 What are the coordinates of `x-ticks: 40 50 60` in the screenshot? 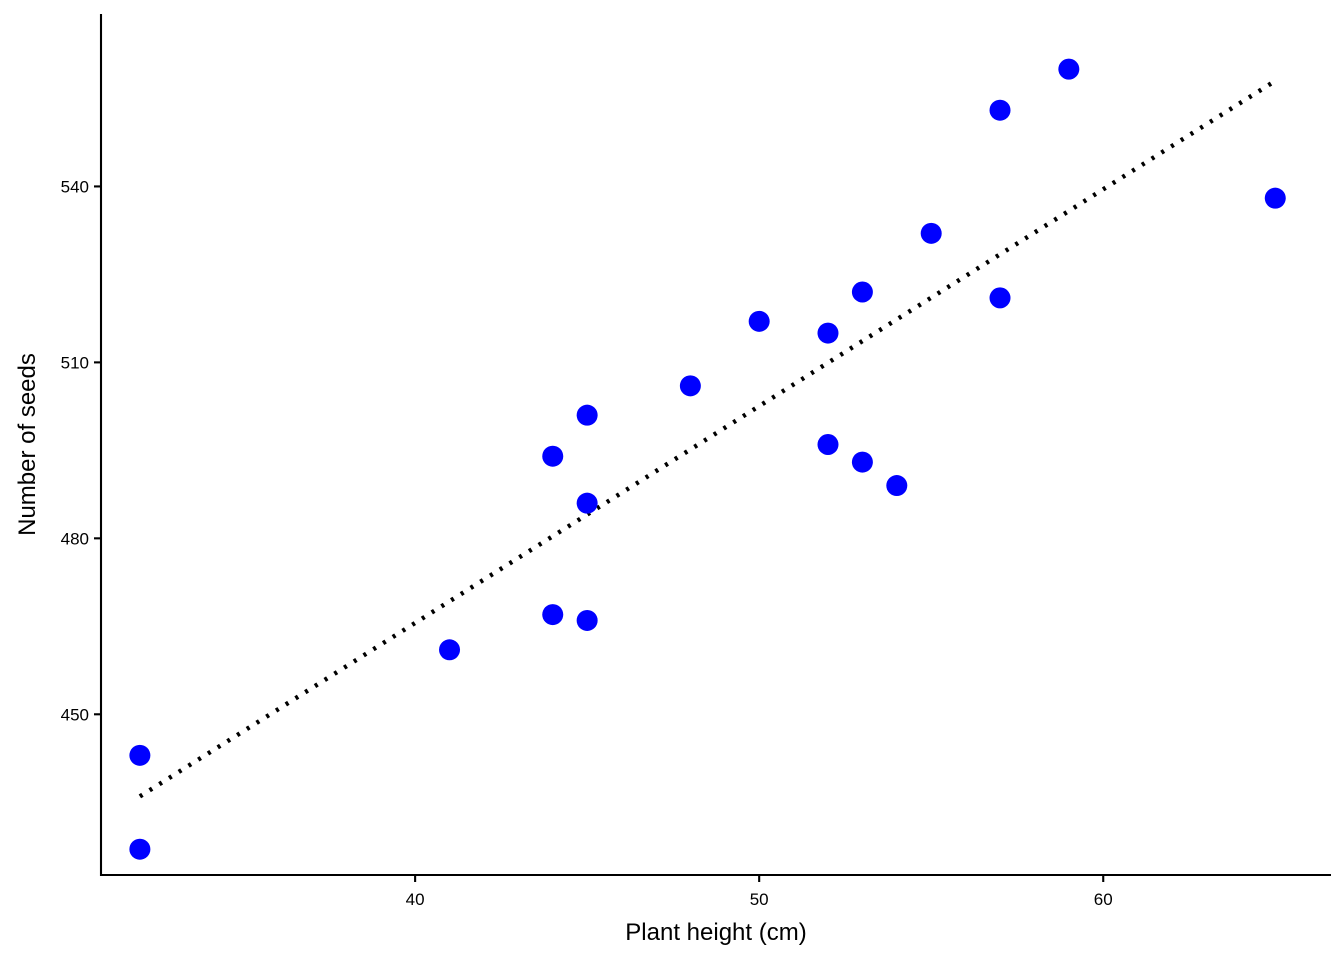 It's located at (759, 892).